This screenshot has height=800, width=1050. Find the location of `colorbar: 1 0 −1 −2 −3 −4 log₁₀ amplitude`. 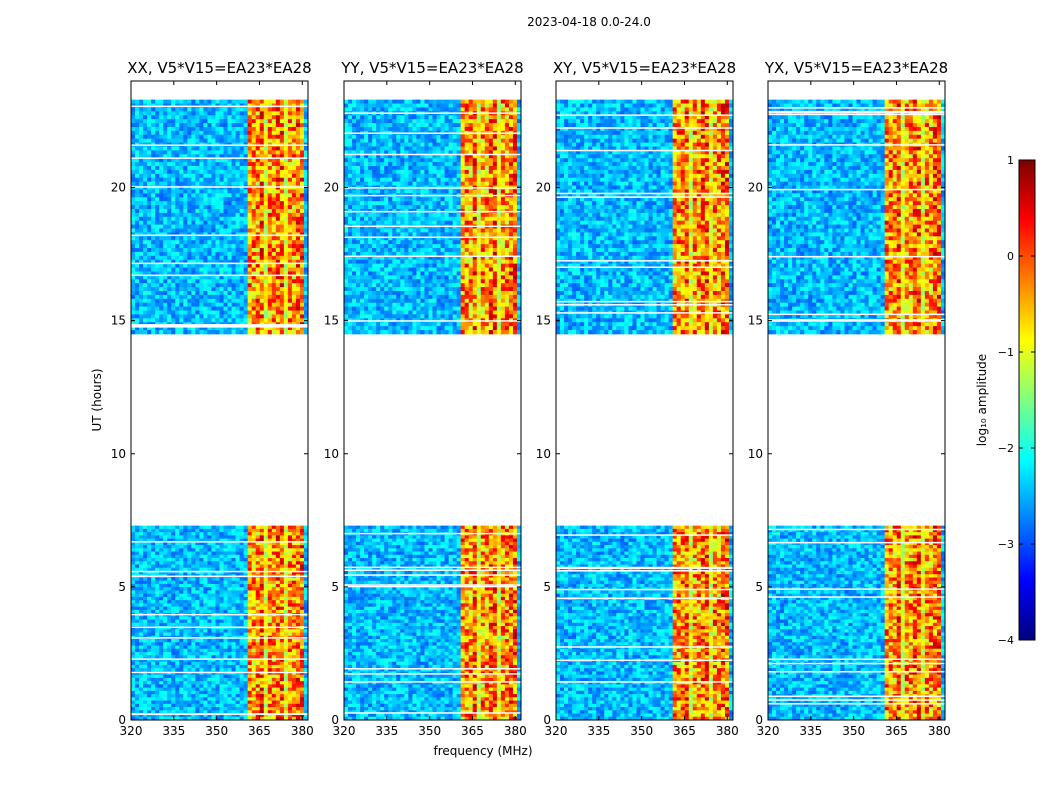

colorbar: 1 0 −1 −2 −3 −4 log₁₀ amplitude is located at coordinates (1005, 400).